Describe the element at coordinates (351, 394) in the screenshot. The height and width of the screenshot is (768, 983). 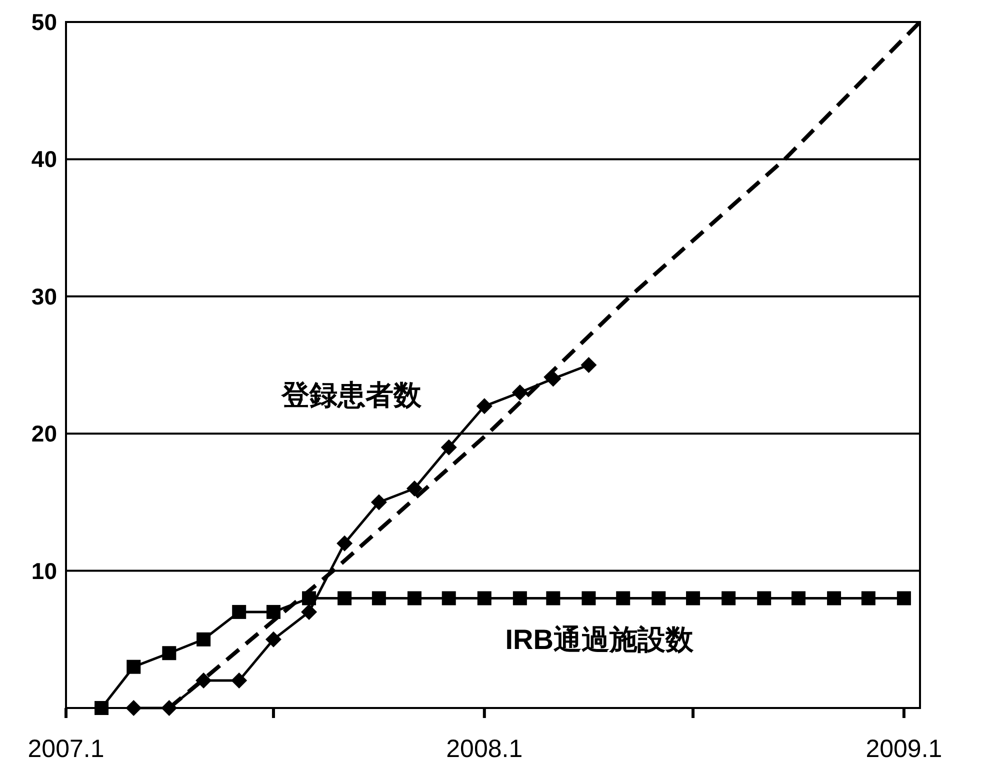
I see `series-label: 登録患者数` at that location.